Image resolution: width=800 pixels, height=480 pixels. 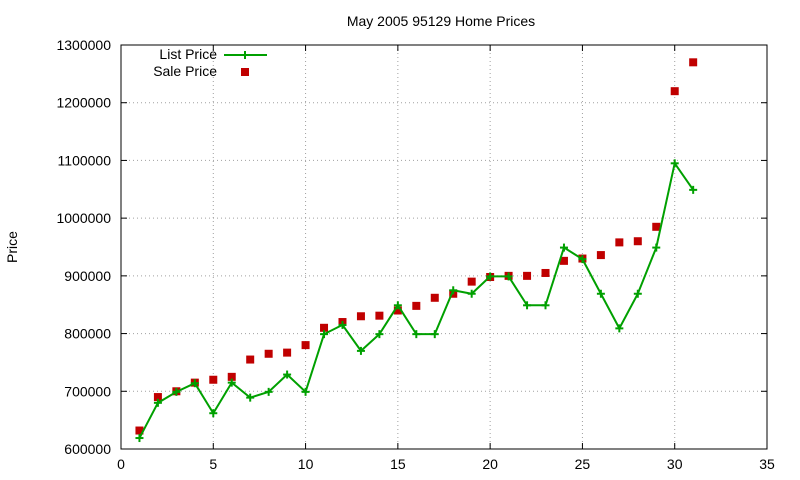 I want to click on y-tick-label: 600000, so click(x=87, y=449).